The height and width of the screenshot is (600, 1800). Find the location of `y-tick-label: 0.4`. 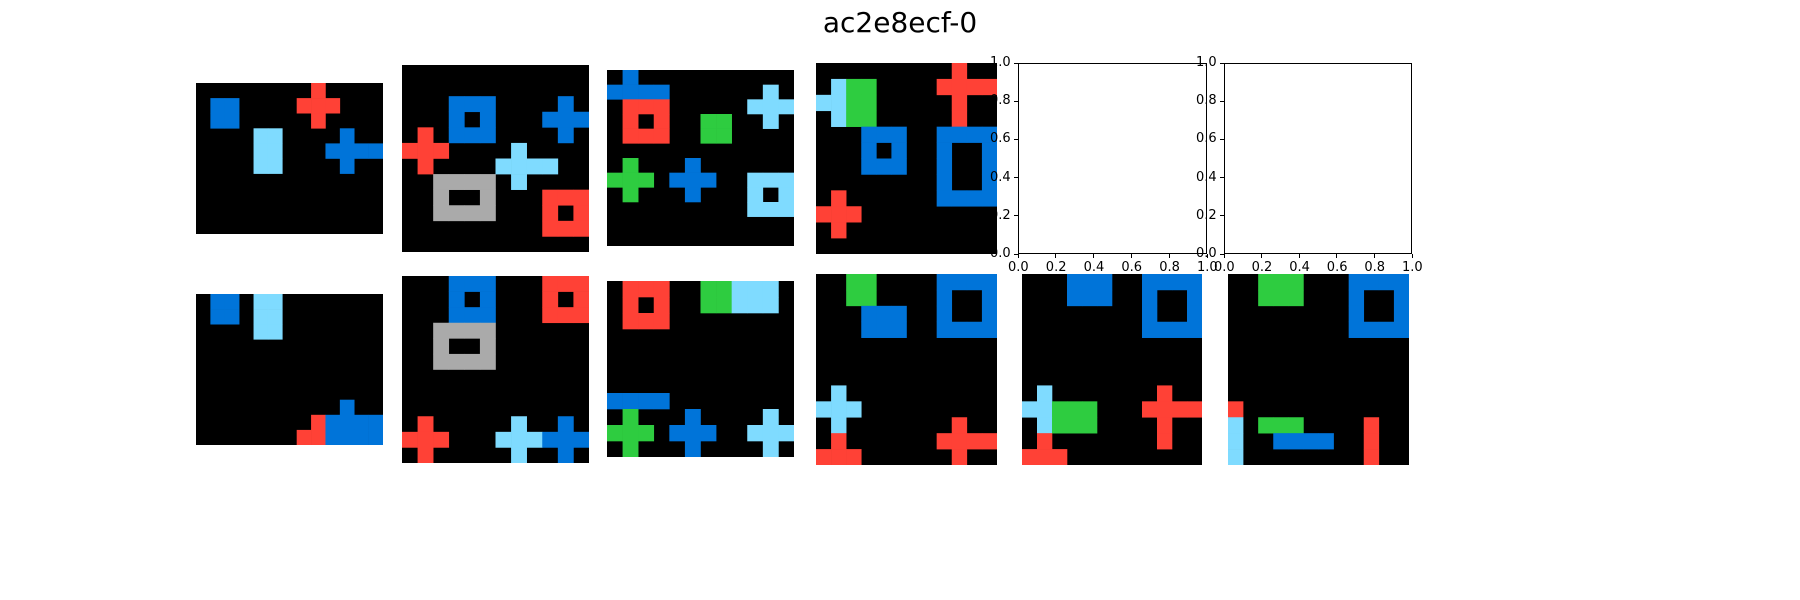

y-tick-label: 0.4 is located at coordinates (1000, 177).